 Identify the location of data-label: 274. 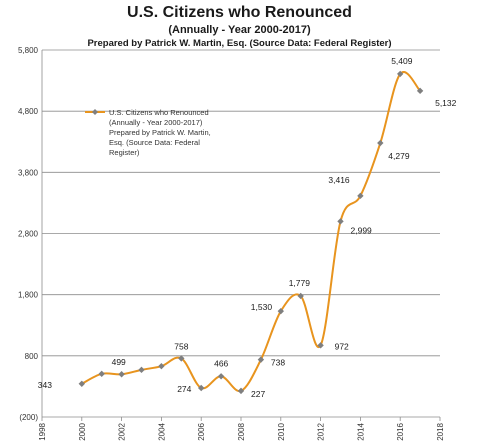
(184, 389).